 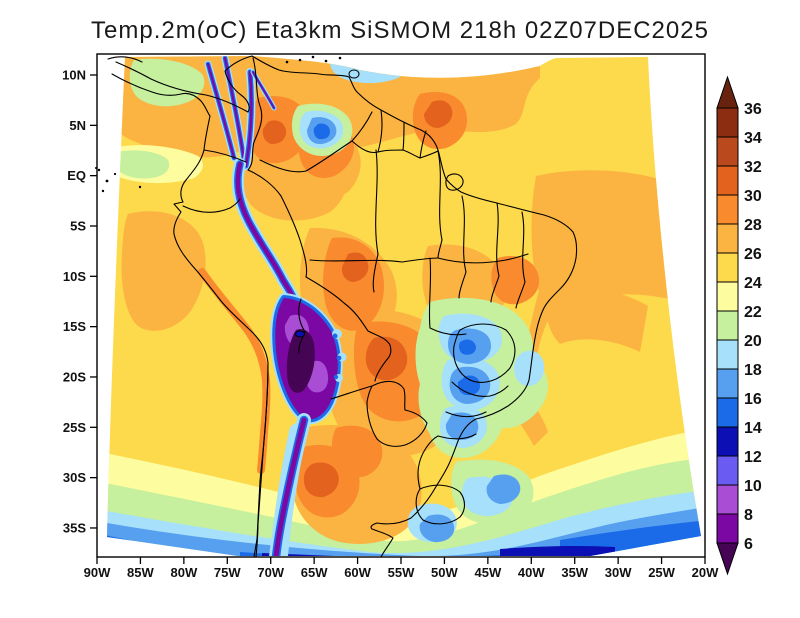 What do you see at coordinates (227, 572) in the screenshot?
I see `x-tick-label: 75W` at bounding box center [227, 572].